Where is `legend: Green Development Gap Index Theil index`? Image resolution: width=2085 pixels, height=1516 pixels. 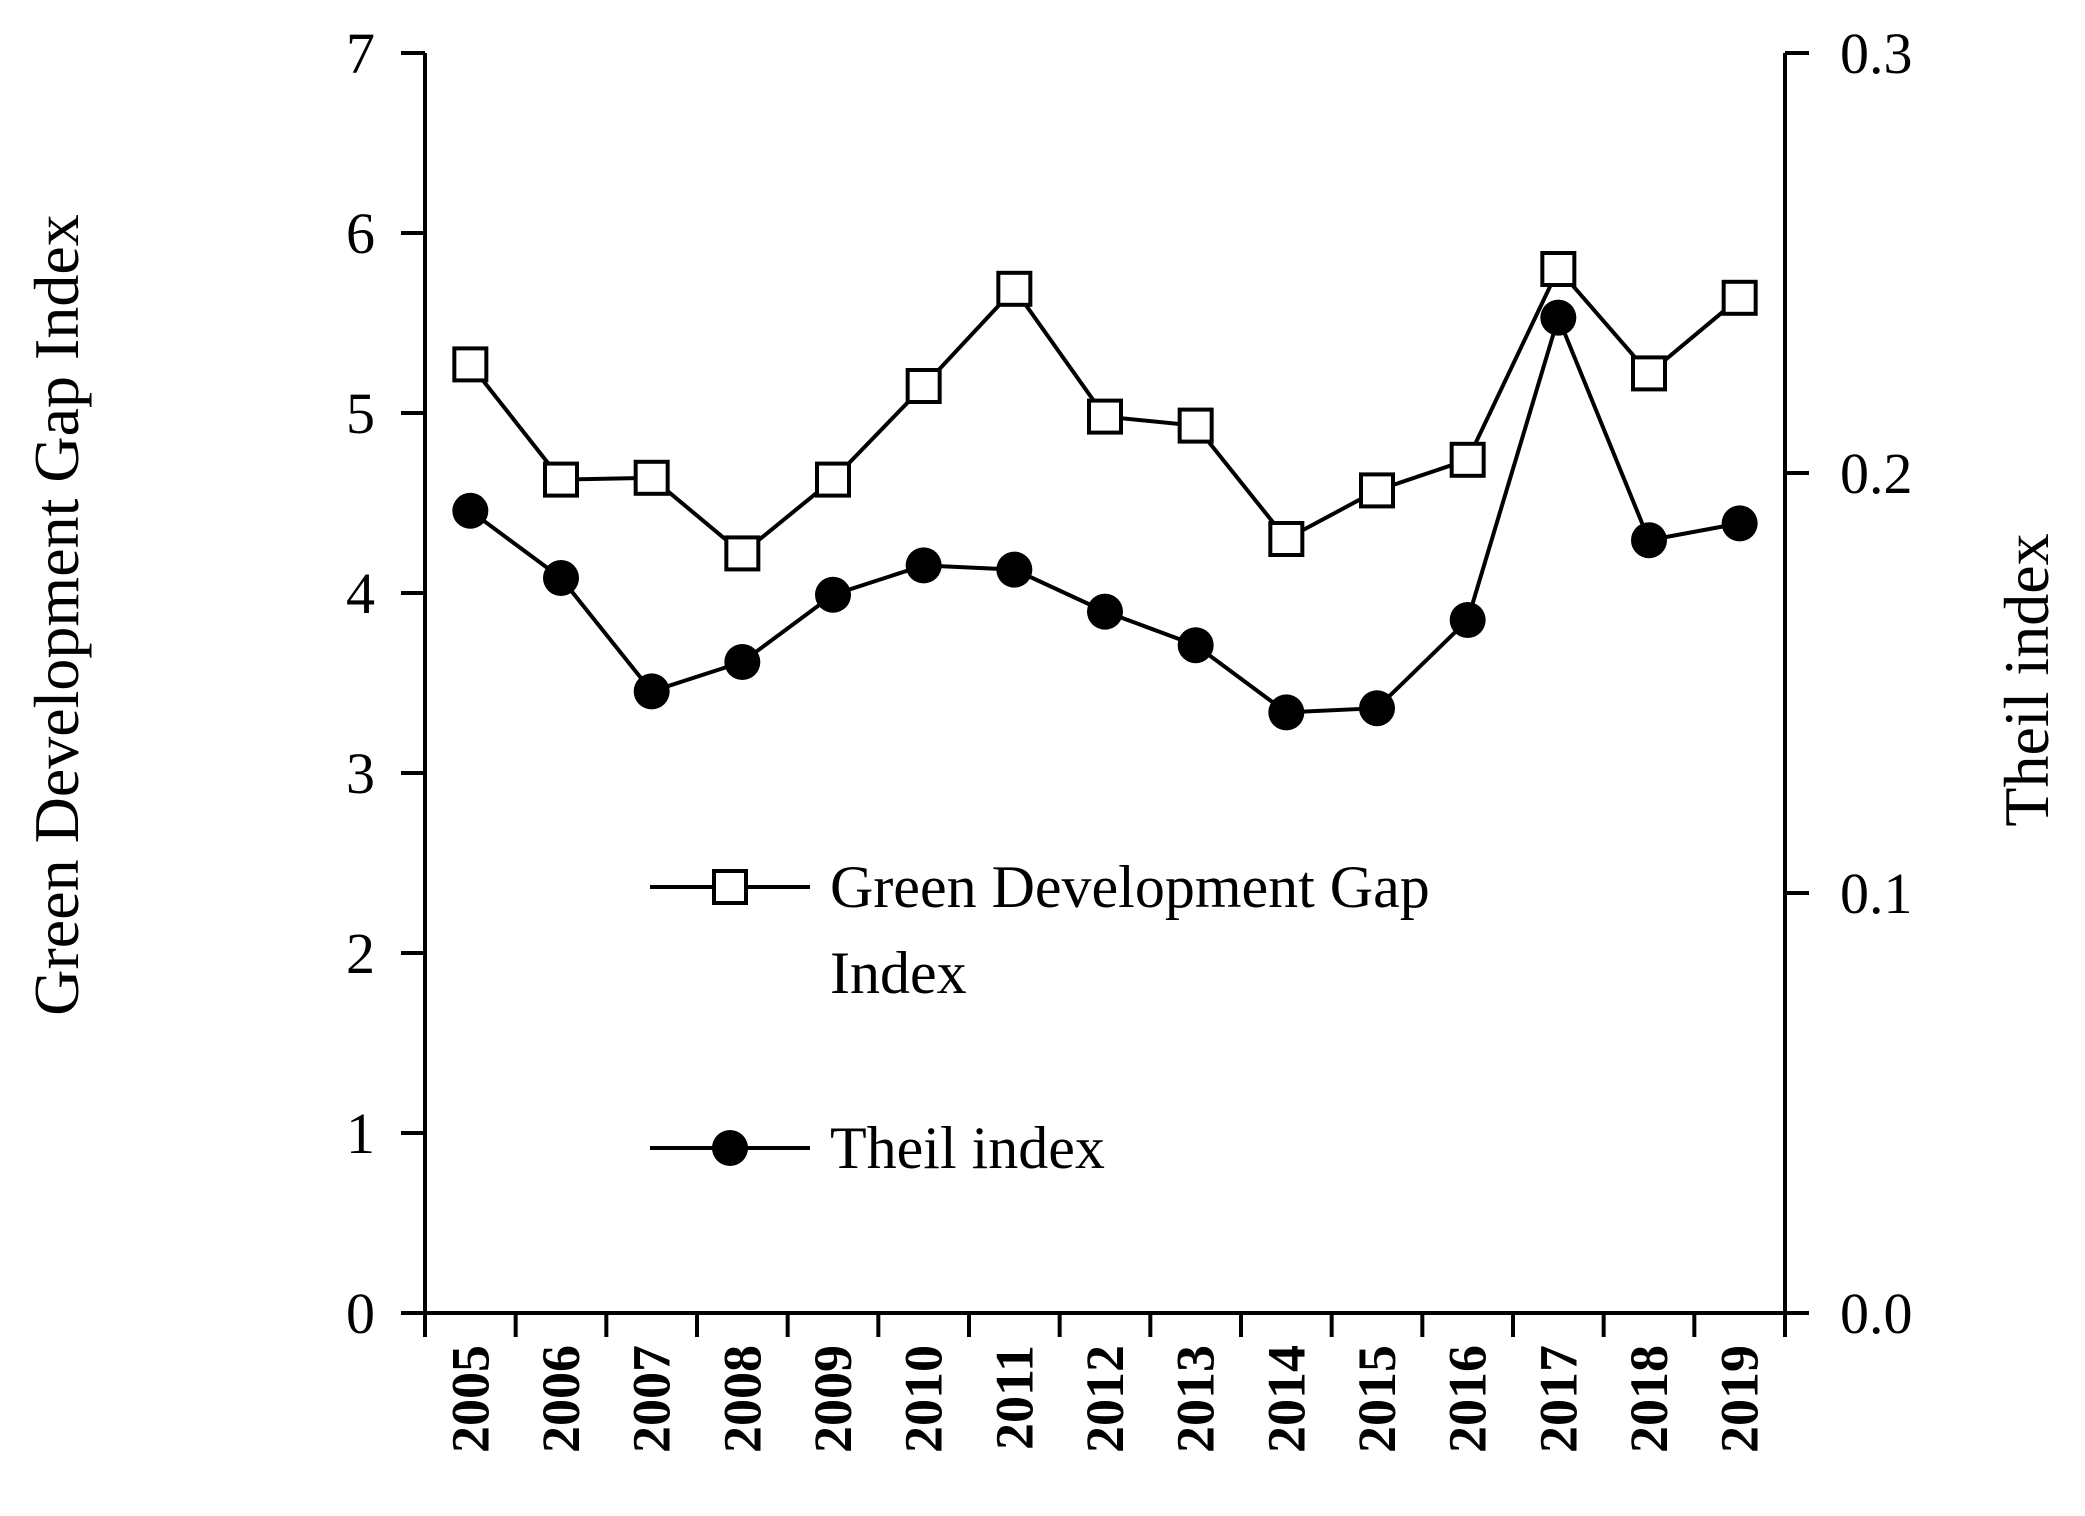
legend: Green Development Gap Index Theil index is located at coordinates (1040, 1017).